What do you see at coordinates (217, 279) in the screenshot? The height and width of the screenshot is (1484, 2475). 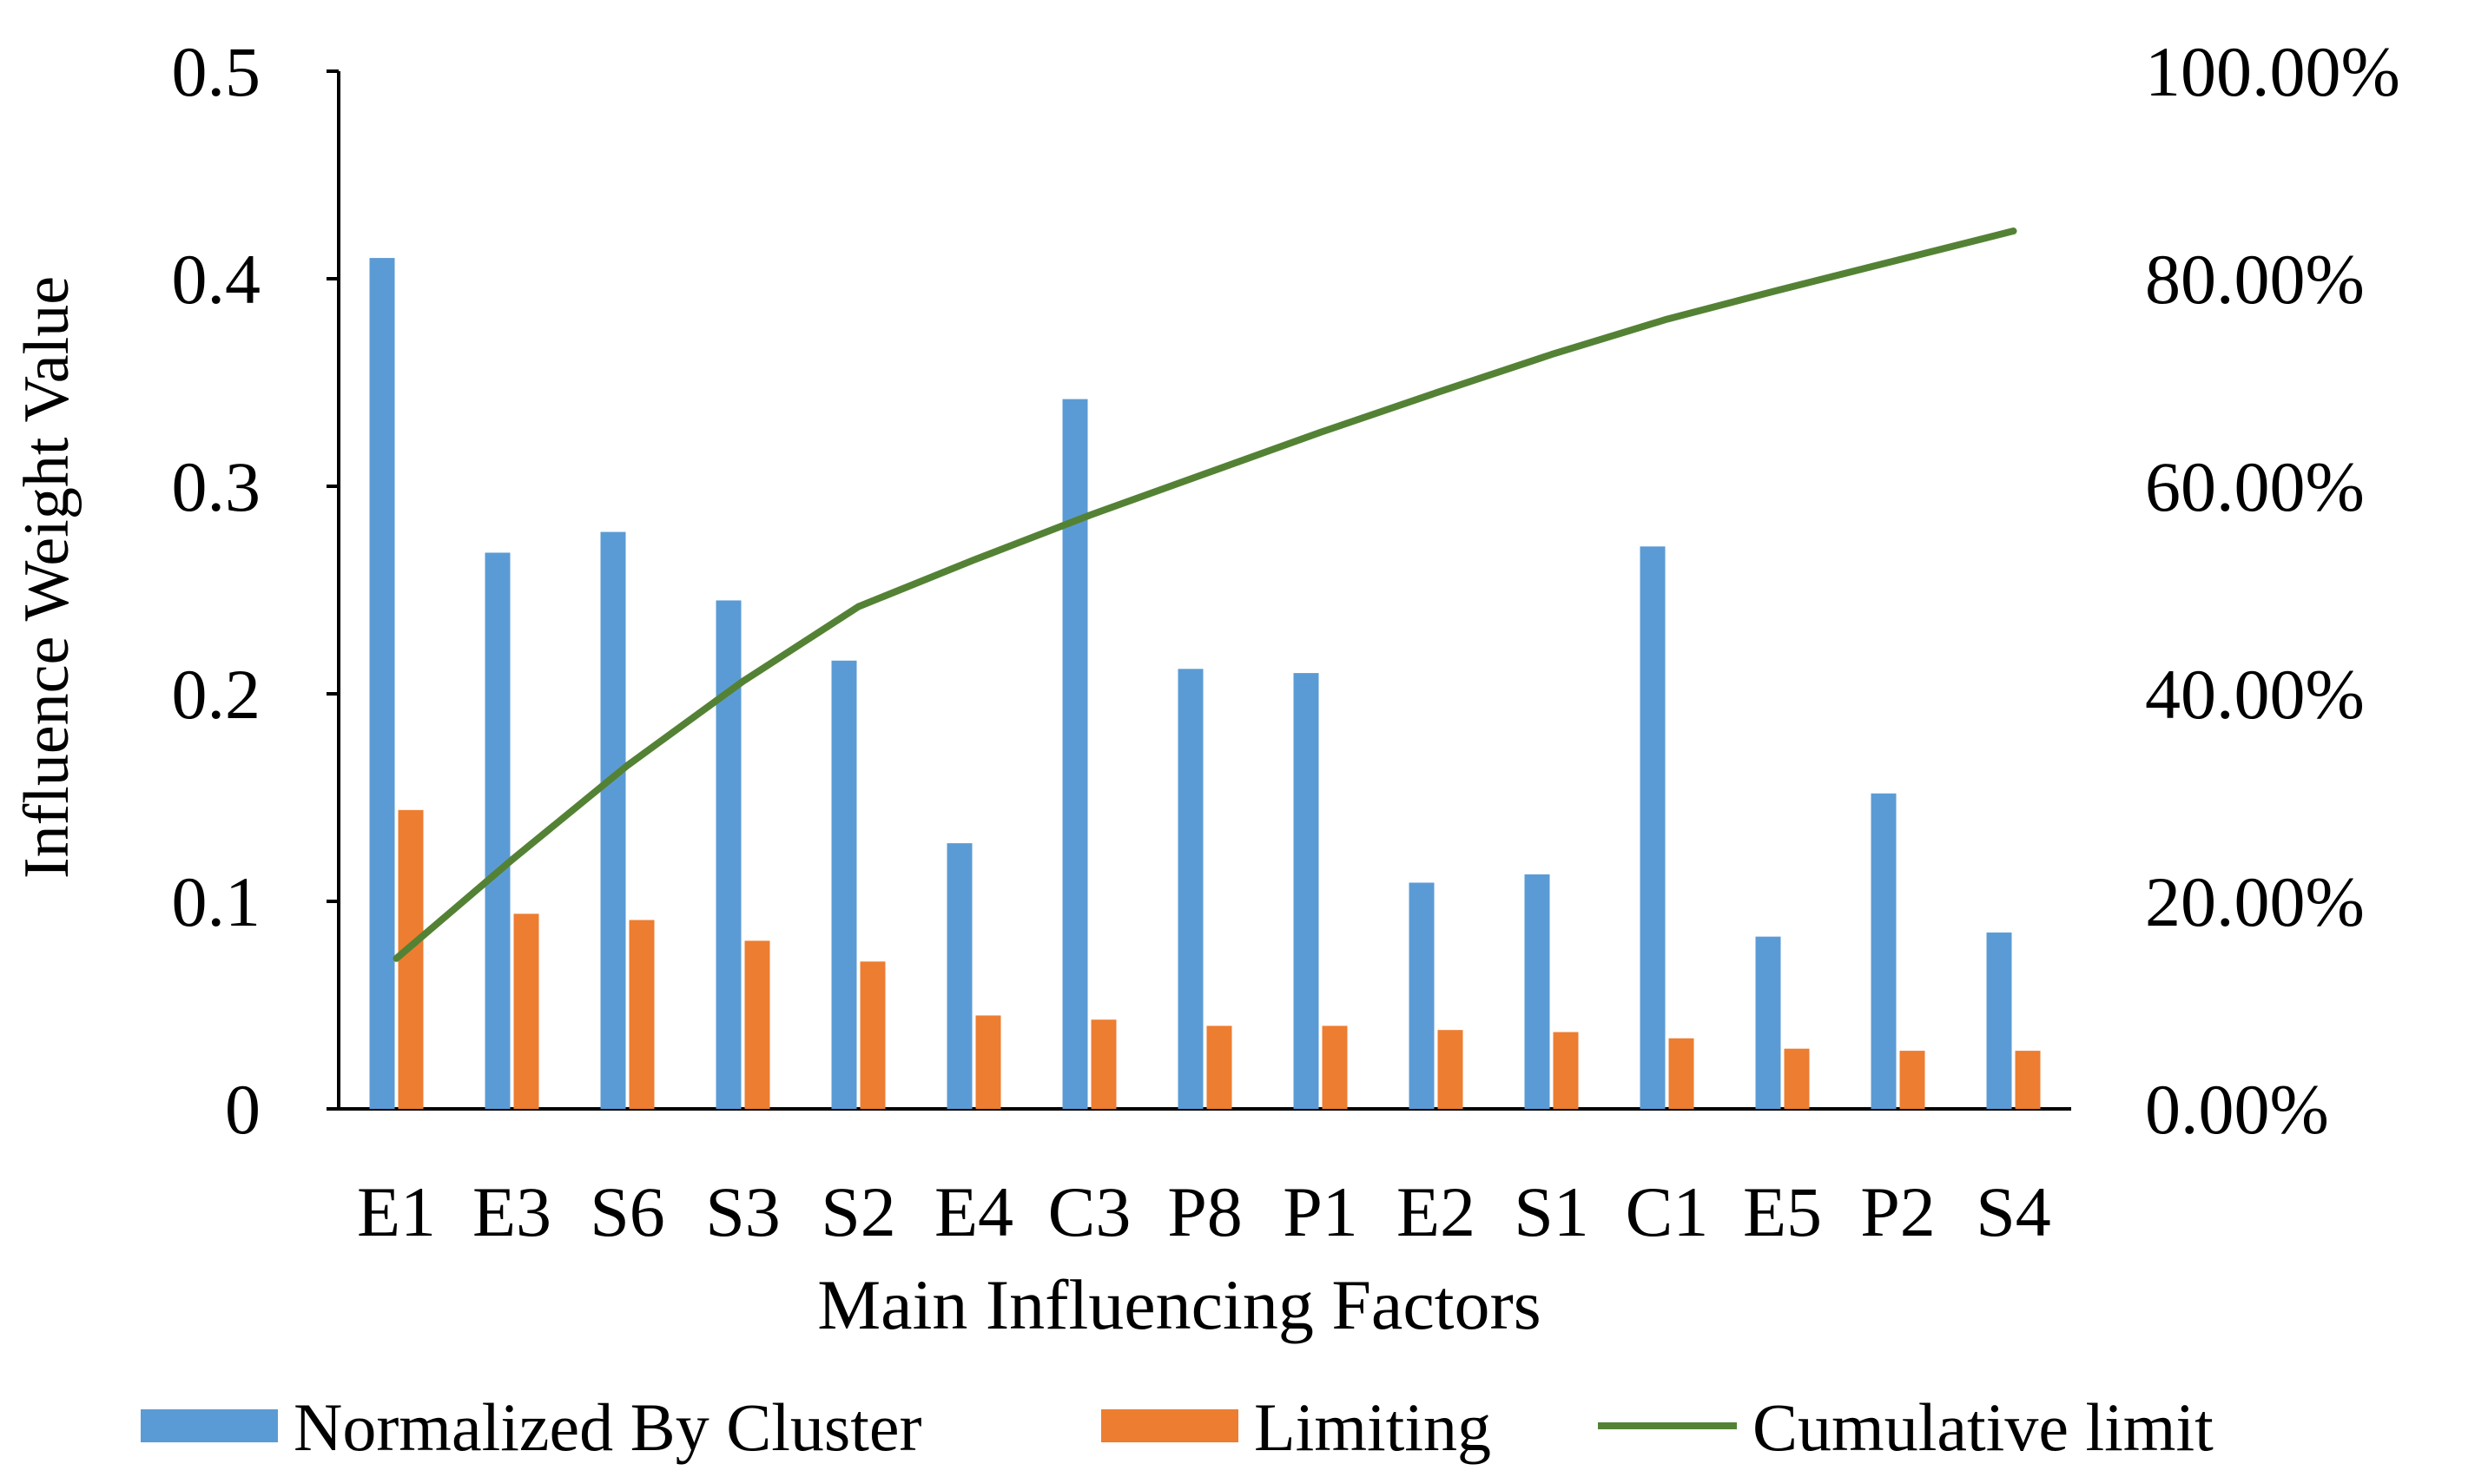 I see `y-tick-label: 0.4` at bounding box center [217, 279].